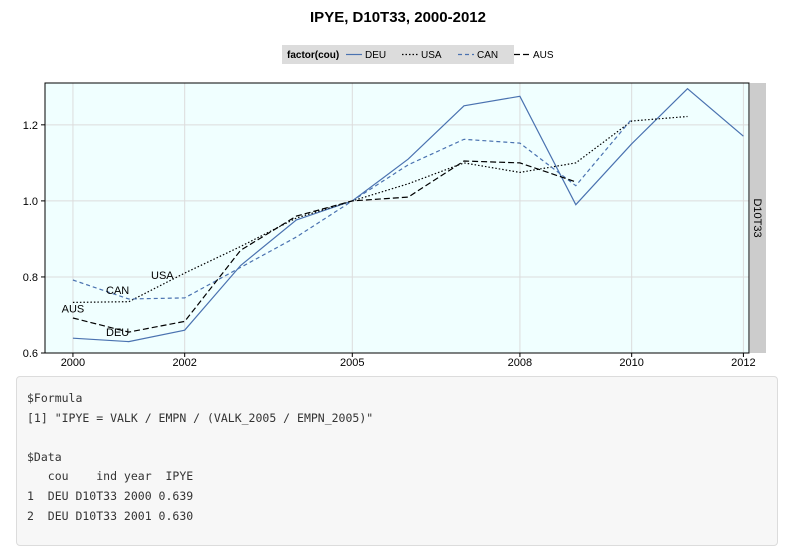 This screenshot has width=787, height=546. What do you see at coordinates (375, 55) in the screenshot?
I see `legend-label-deu: DEU` at bounding box center [375, 55].